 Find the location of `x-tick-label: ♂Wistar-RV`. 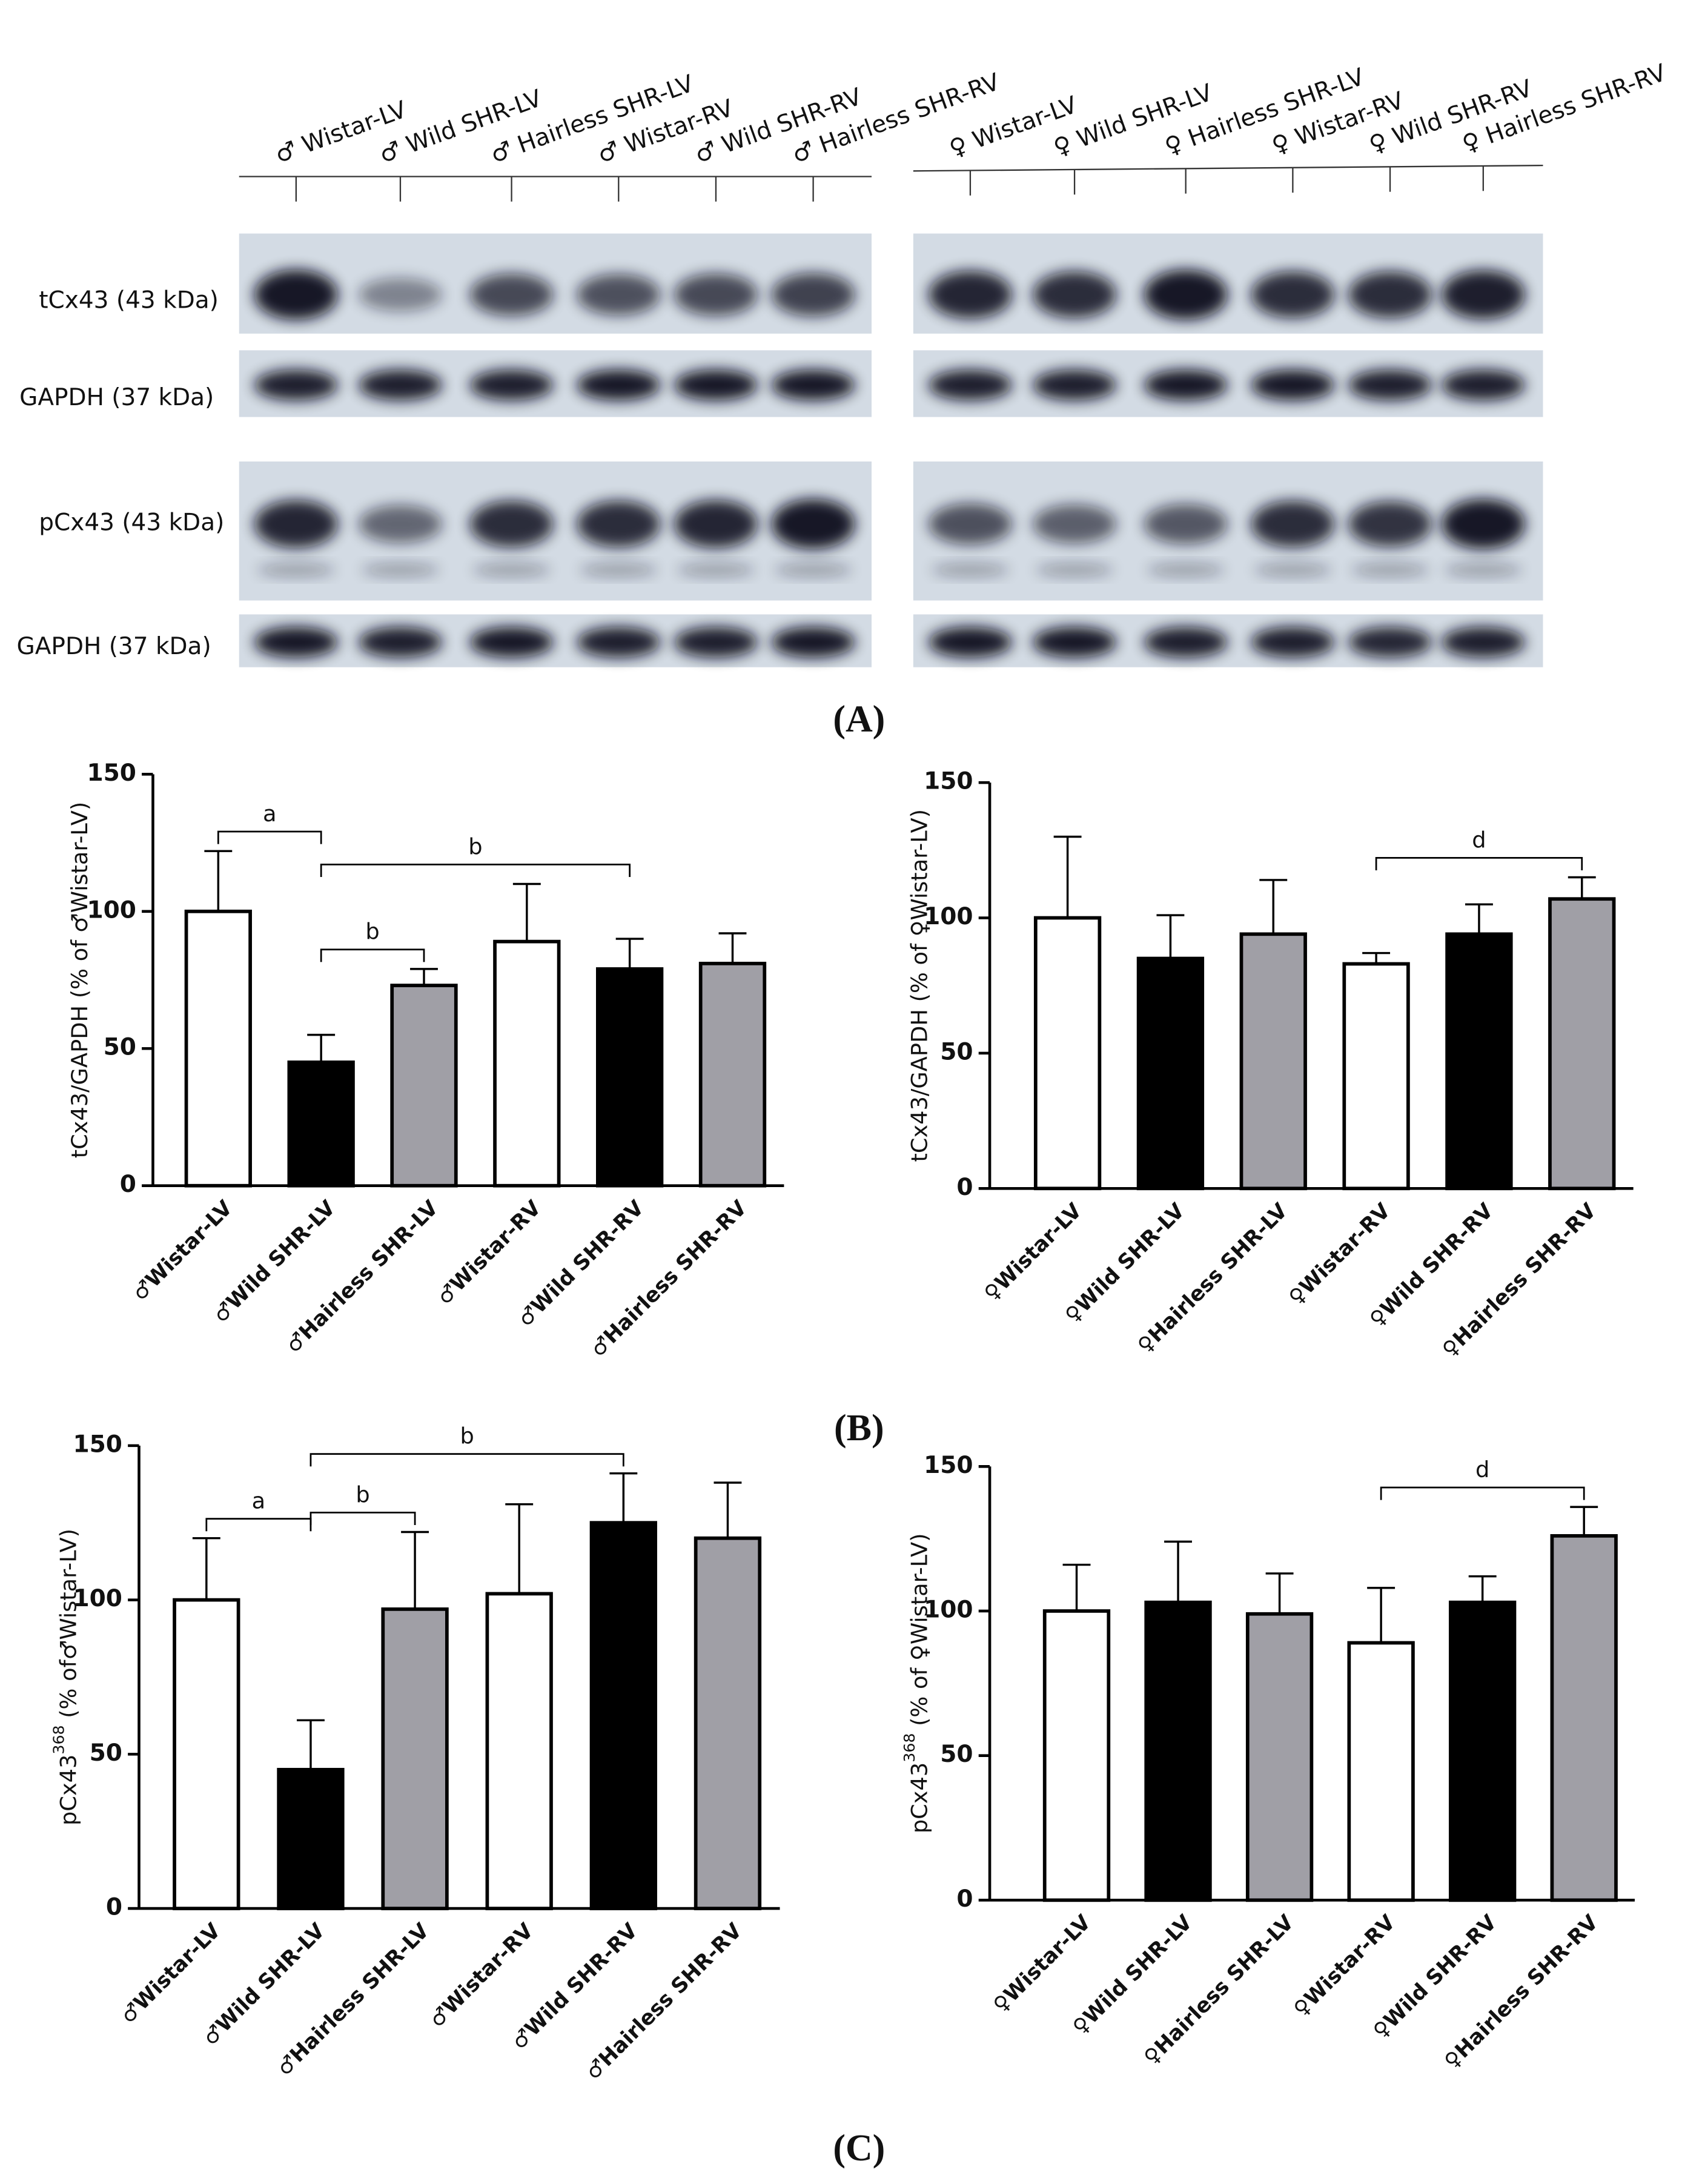

x-tick-label: ♂Wistar-RV is located at coordinates (481, 1976).